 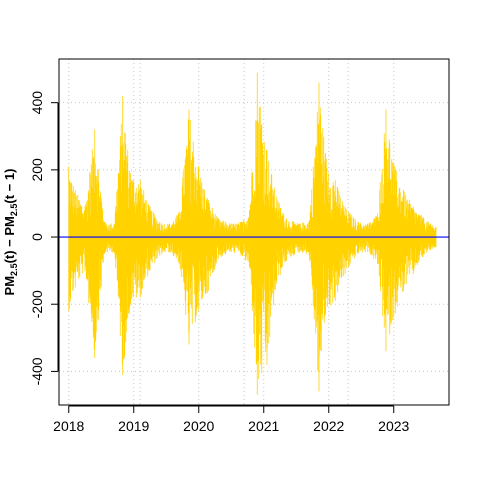 What do you see at coordinates (37, 103) in the screenshot?
I see `y-tick-label-400: 400` at bounding box center [37, 103].